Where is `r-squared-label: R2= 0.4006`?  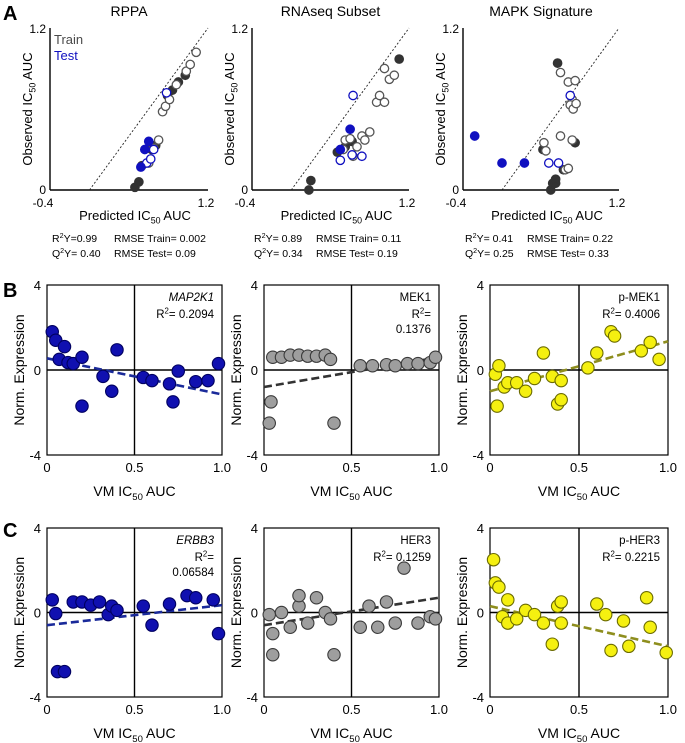 r-squared-label: R2= 0.4006 is located at coordinates (631, 314).